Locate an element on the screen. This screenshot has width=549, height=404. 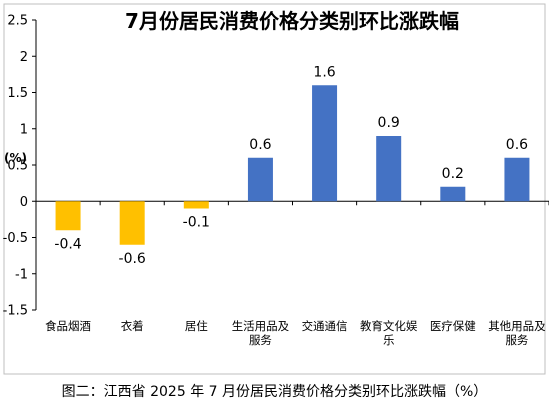
data-label: 0.9 is located at coordinates (389, 123).